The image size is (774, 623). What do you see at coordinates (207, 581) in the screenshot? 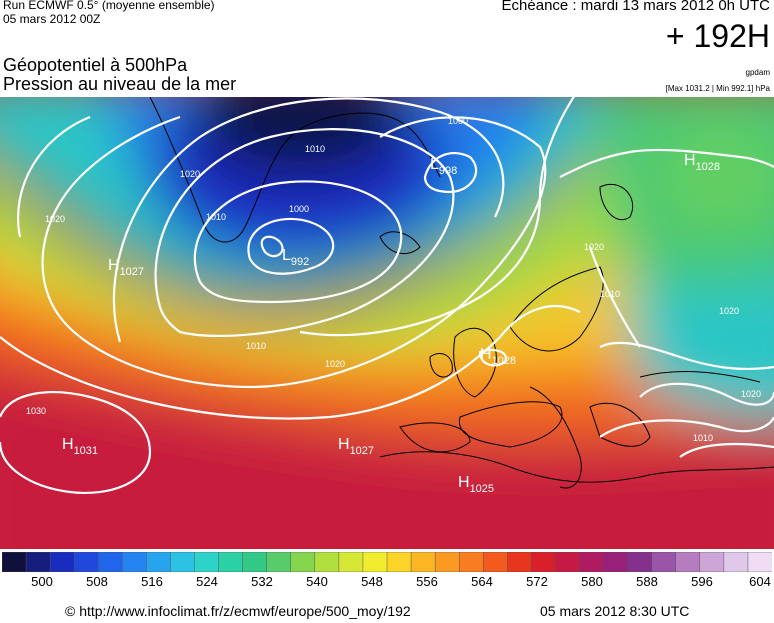
I see `color-scale-label: 524` at bounding box center [207, 581].